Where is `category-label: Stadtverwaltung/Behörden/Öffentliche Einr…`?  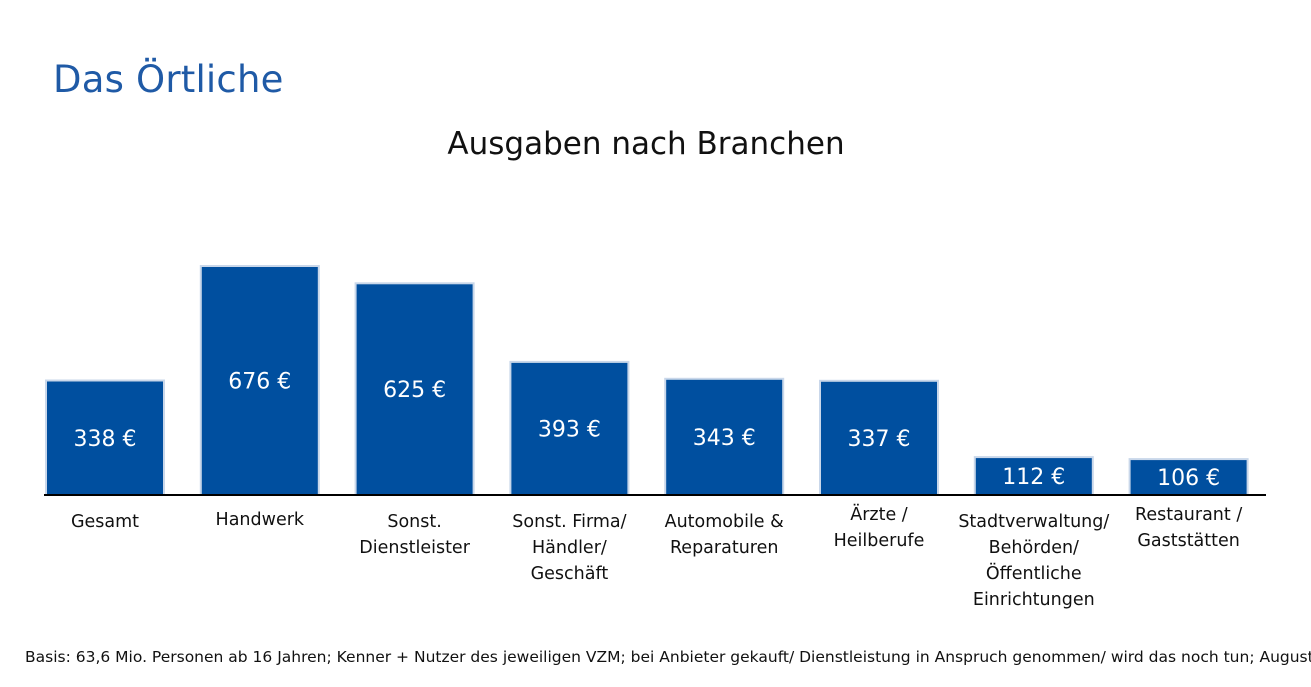
category-label: Stadtverwaltung/Behörden/Öffentliche Einr… is located at coordinates (1033, 561).